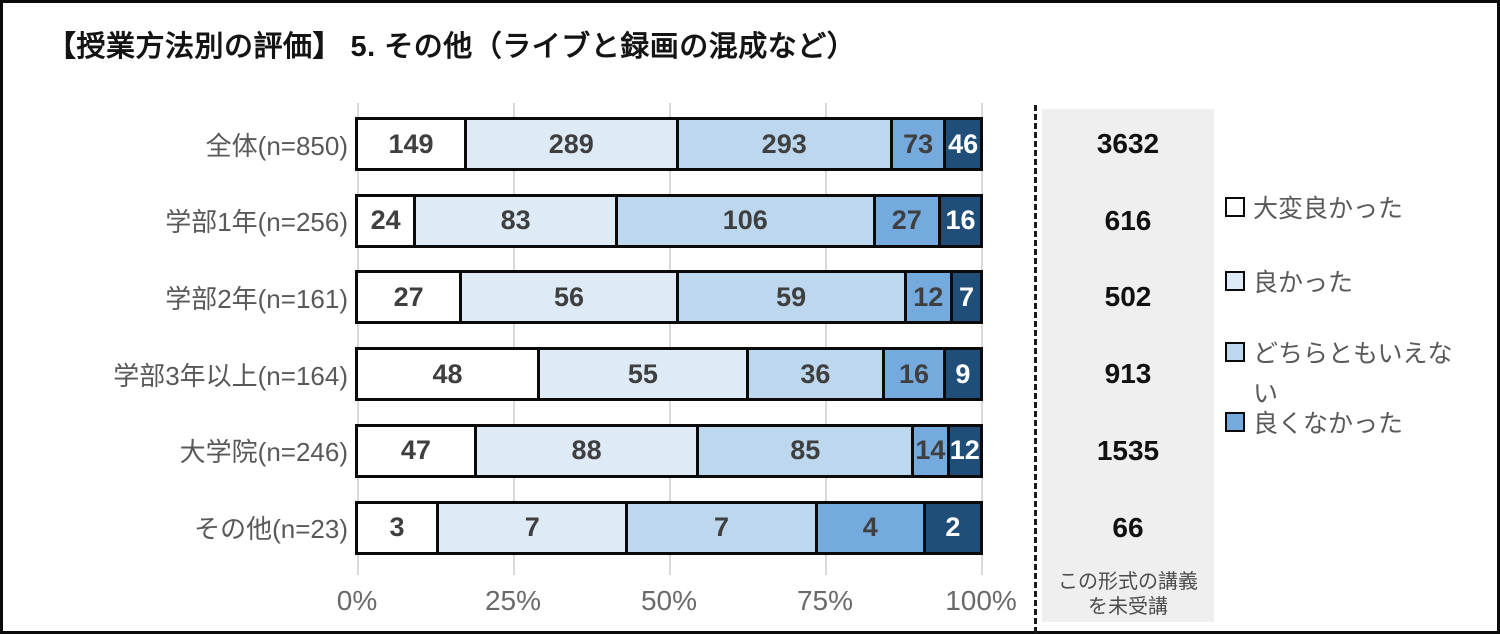 This screenshot has height=634, width=1500. I want to click on bar-segment: 14, so click(932, 450).